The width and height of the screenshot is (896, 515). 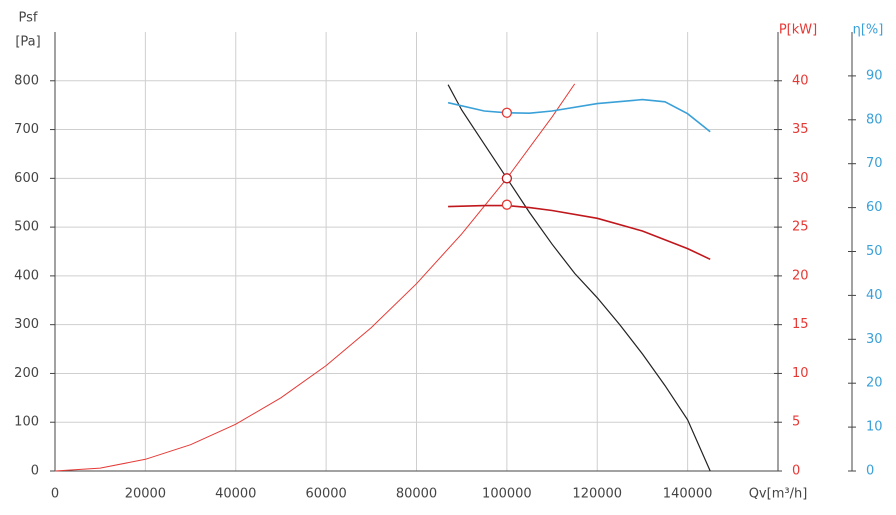 I want to click on y-tick-label: 200, so click(x=26, y=373).